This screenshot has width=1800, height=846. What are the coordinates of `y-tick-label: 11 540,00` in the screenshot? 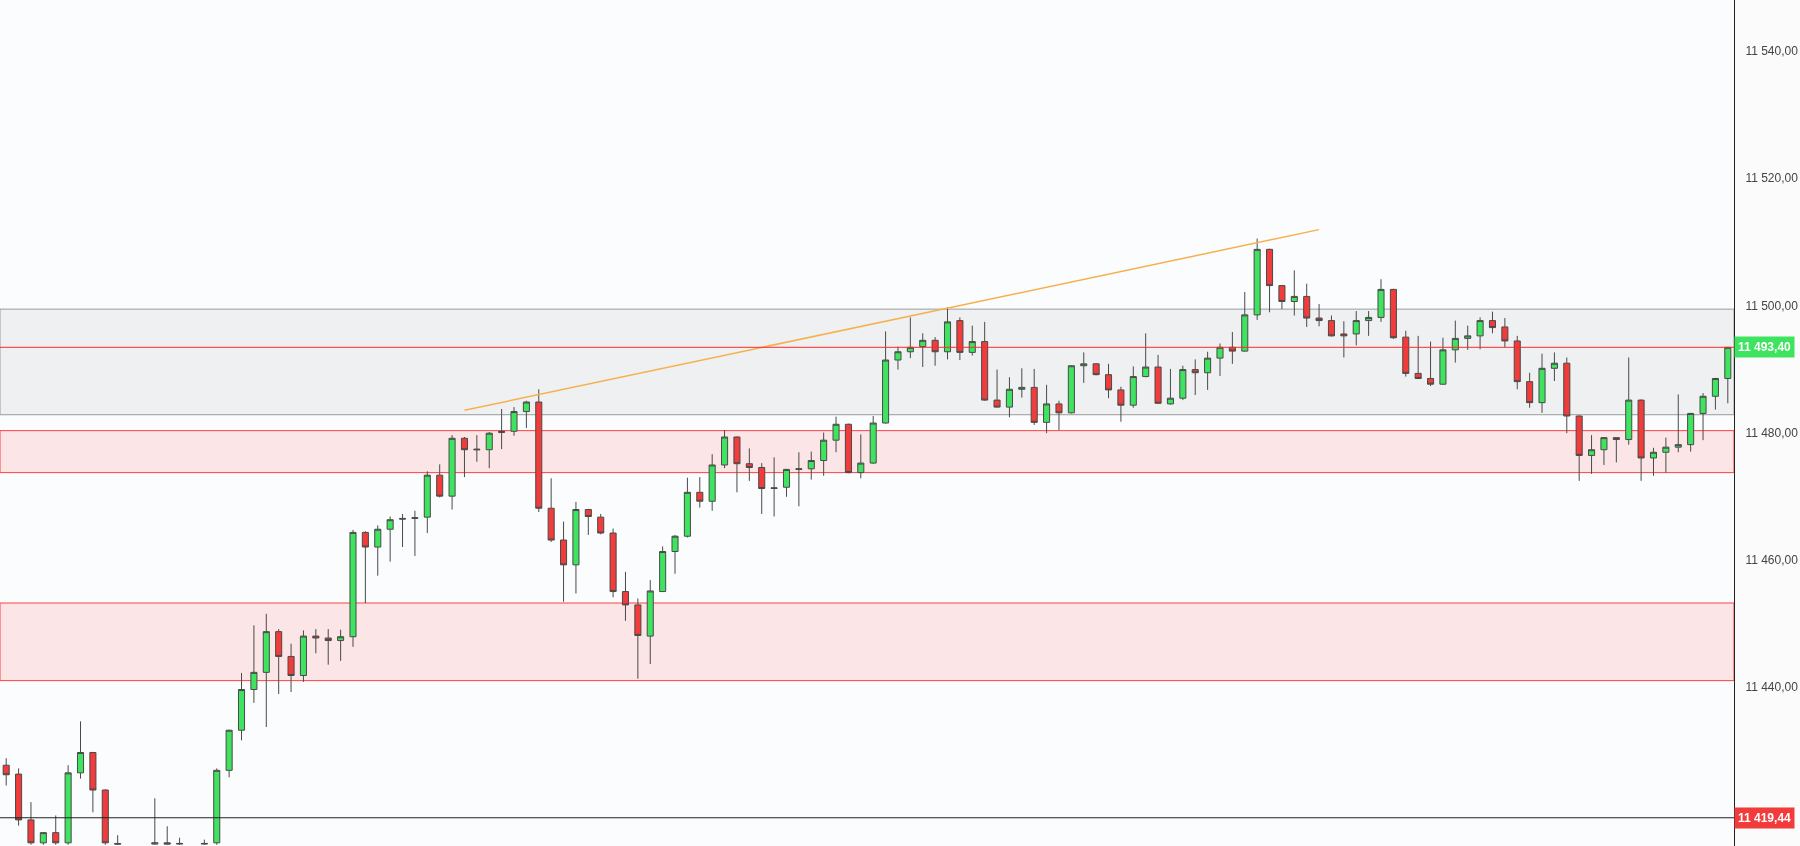 It's located at (1772, 51).